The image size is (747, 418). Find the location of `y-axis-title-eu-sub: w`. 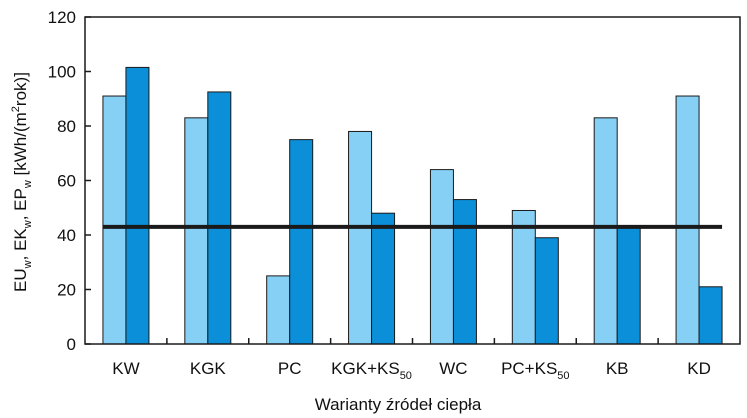

y-axis-title-eu-sub: w is located at coordinates (28, 264).